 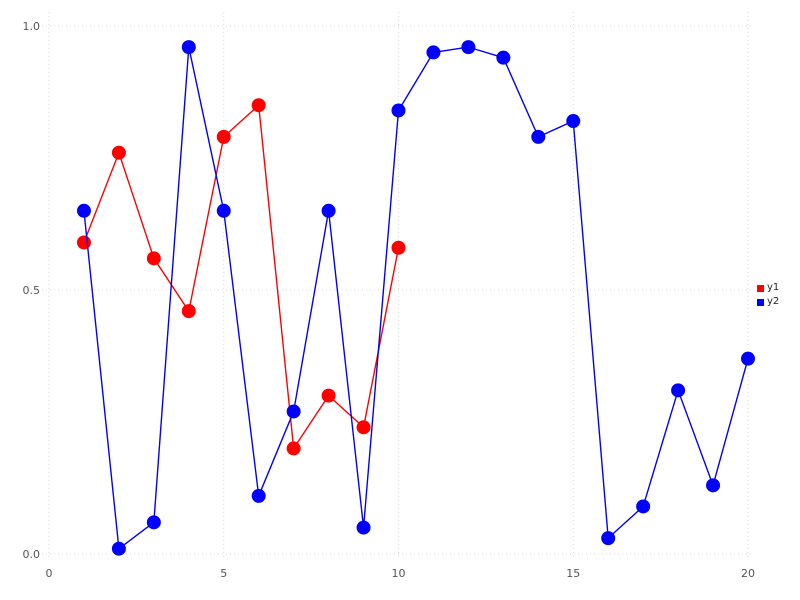 I want to click on data-point-y2-x17, so click(x=643, y=506).